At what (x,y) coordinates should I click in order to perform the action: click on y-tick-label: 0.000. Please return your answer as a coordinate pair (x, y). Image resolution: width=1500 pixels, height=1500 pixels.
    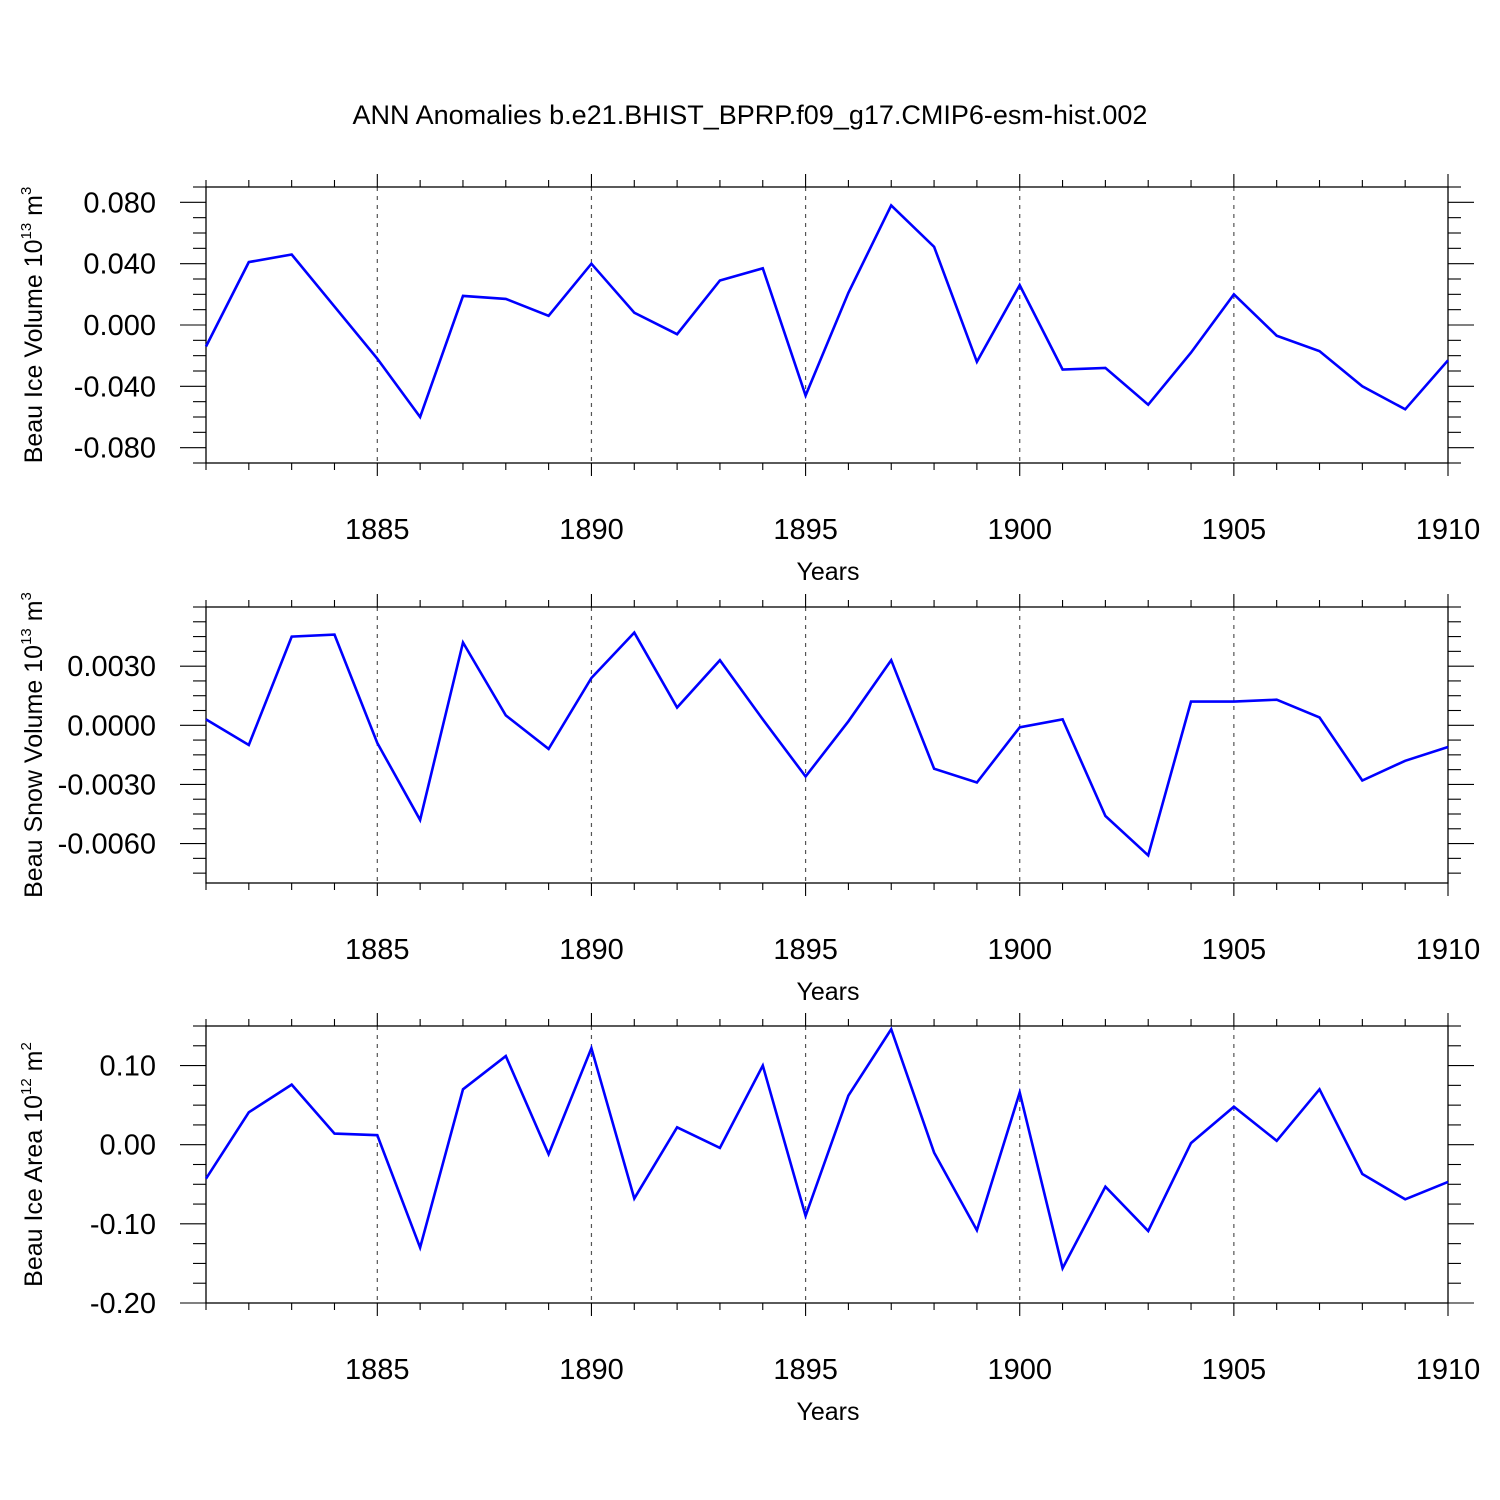
    Looking at the image, I should click on (119, 326).